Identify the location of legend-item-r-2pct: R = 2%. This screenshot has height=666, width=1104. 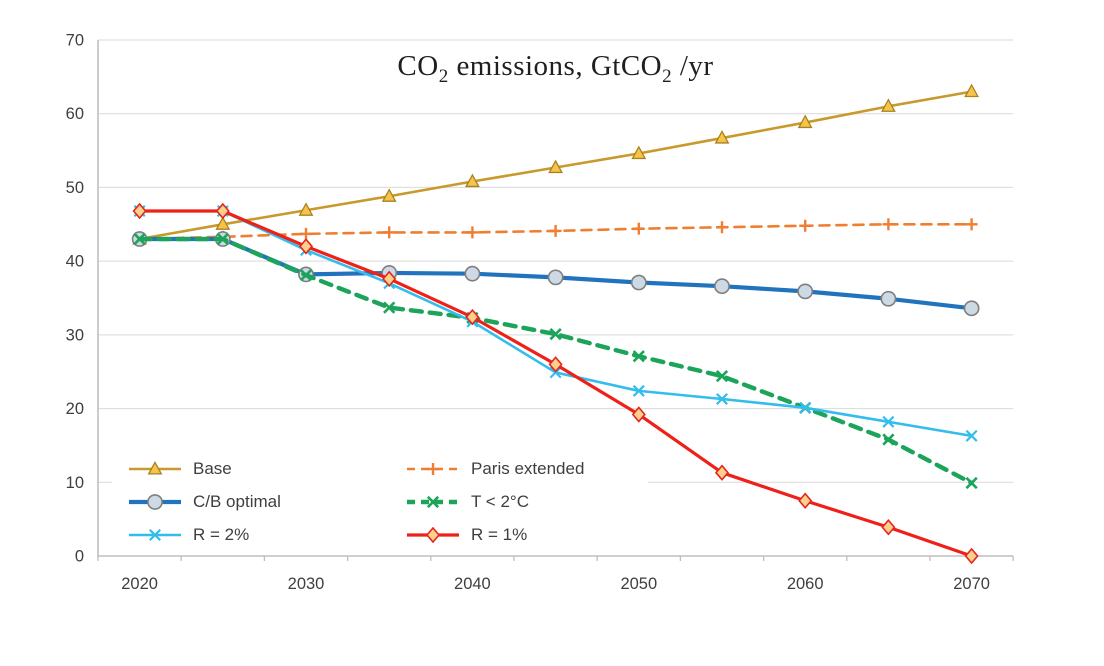
(204, 534).